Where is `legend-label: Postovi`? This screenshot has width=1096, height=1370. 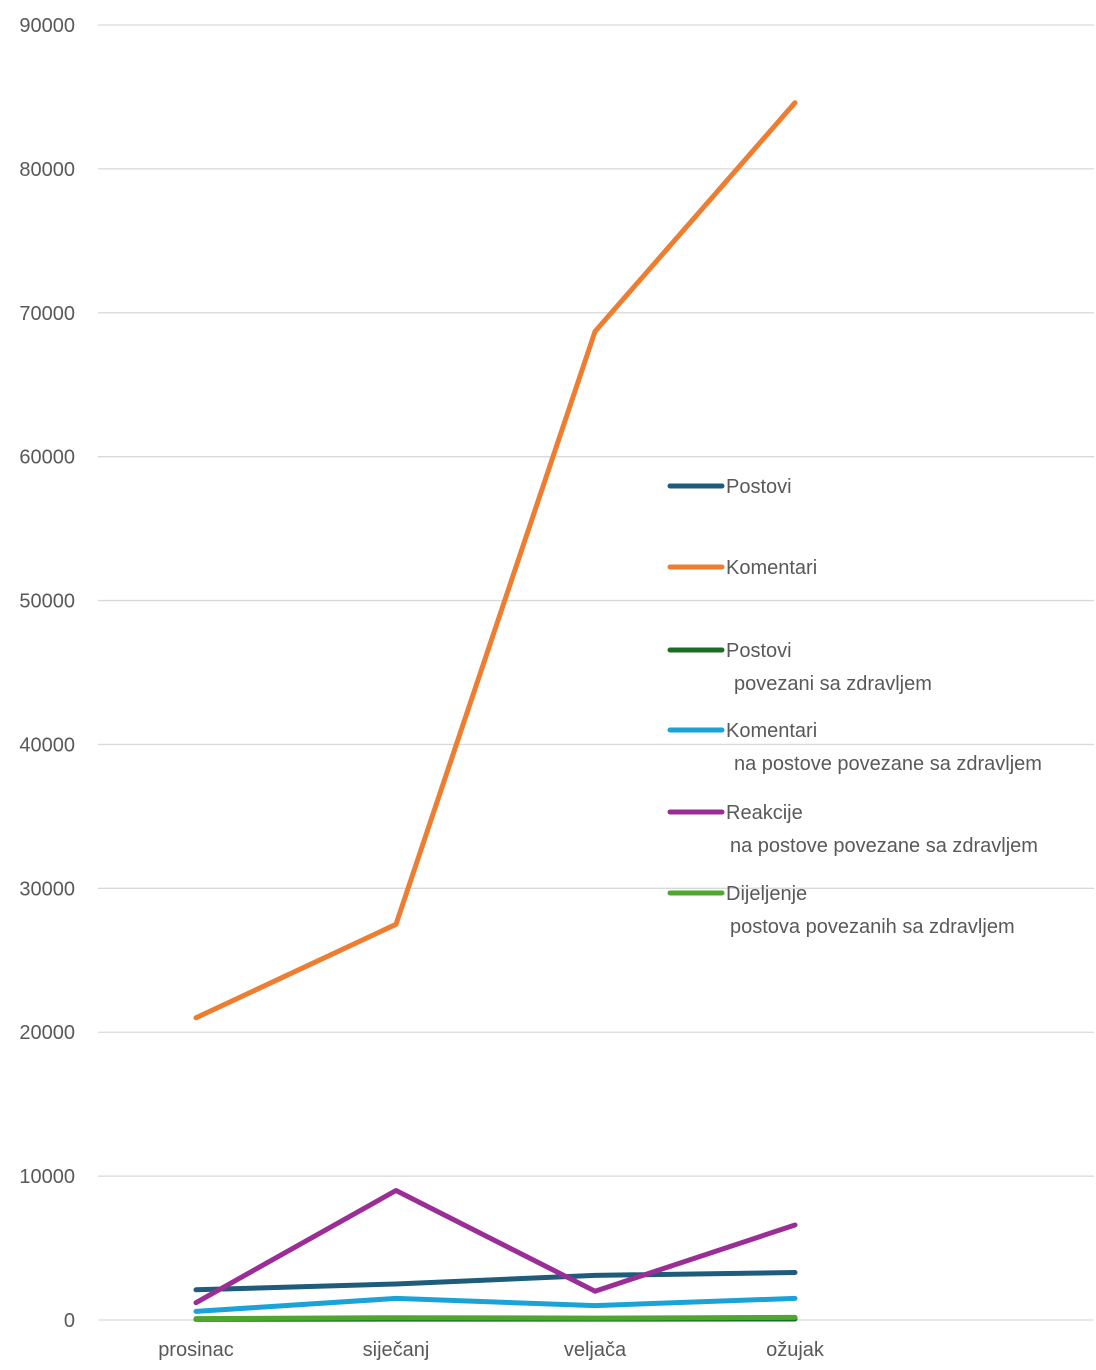 legend-label: Postovi is located at coordinates (759, 487).